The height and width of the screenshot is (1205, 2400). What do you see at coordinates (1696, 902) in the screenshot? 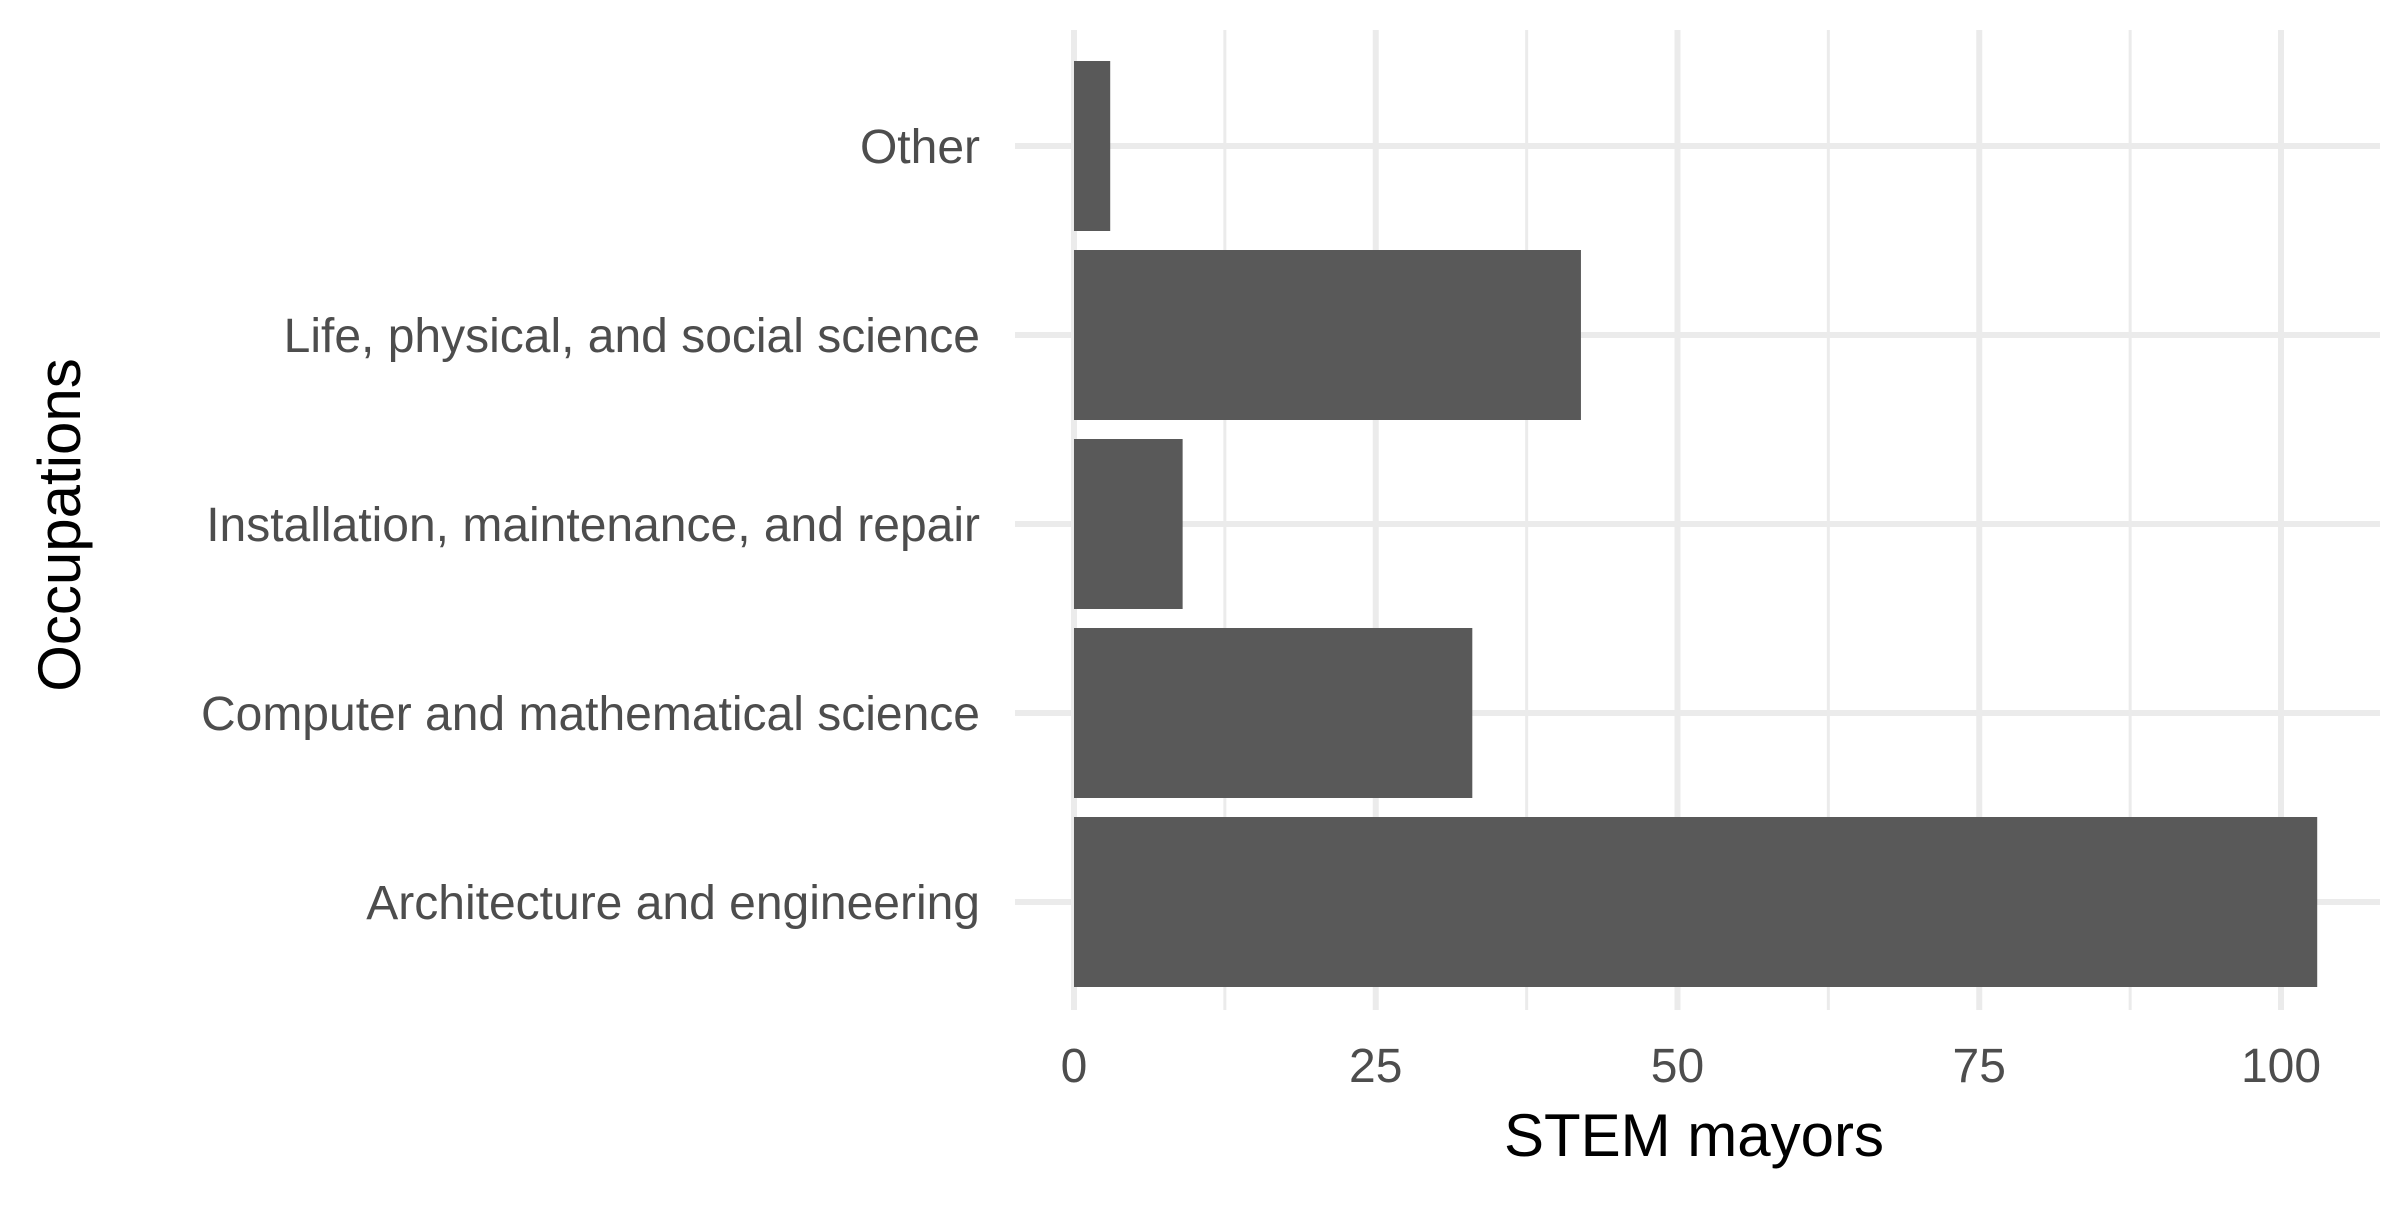
I see `bar-architecture-and-engineering` at bounding box center [1696, 902].